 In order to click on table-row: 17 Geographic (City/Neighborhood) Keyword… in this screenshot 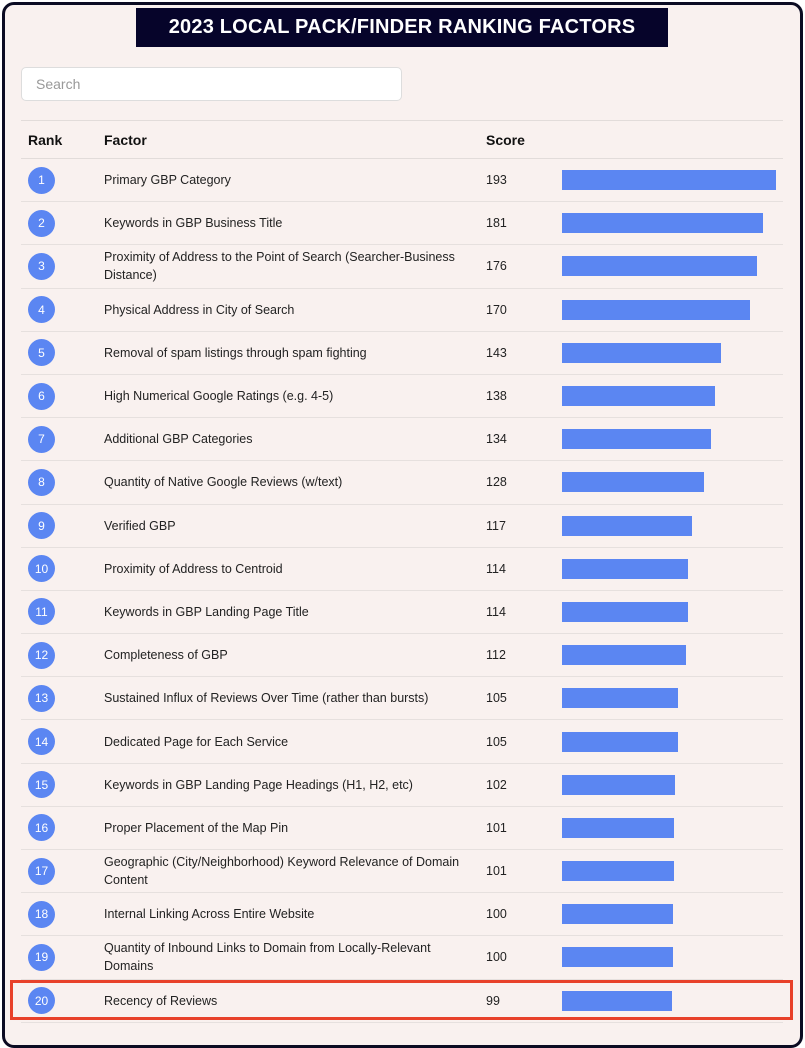, I will do `click(402, 872)`.